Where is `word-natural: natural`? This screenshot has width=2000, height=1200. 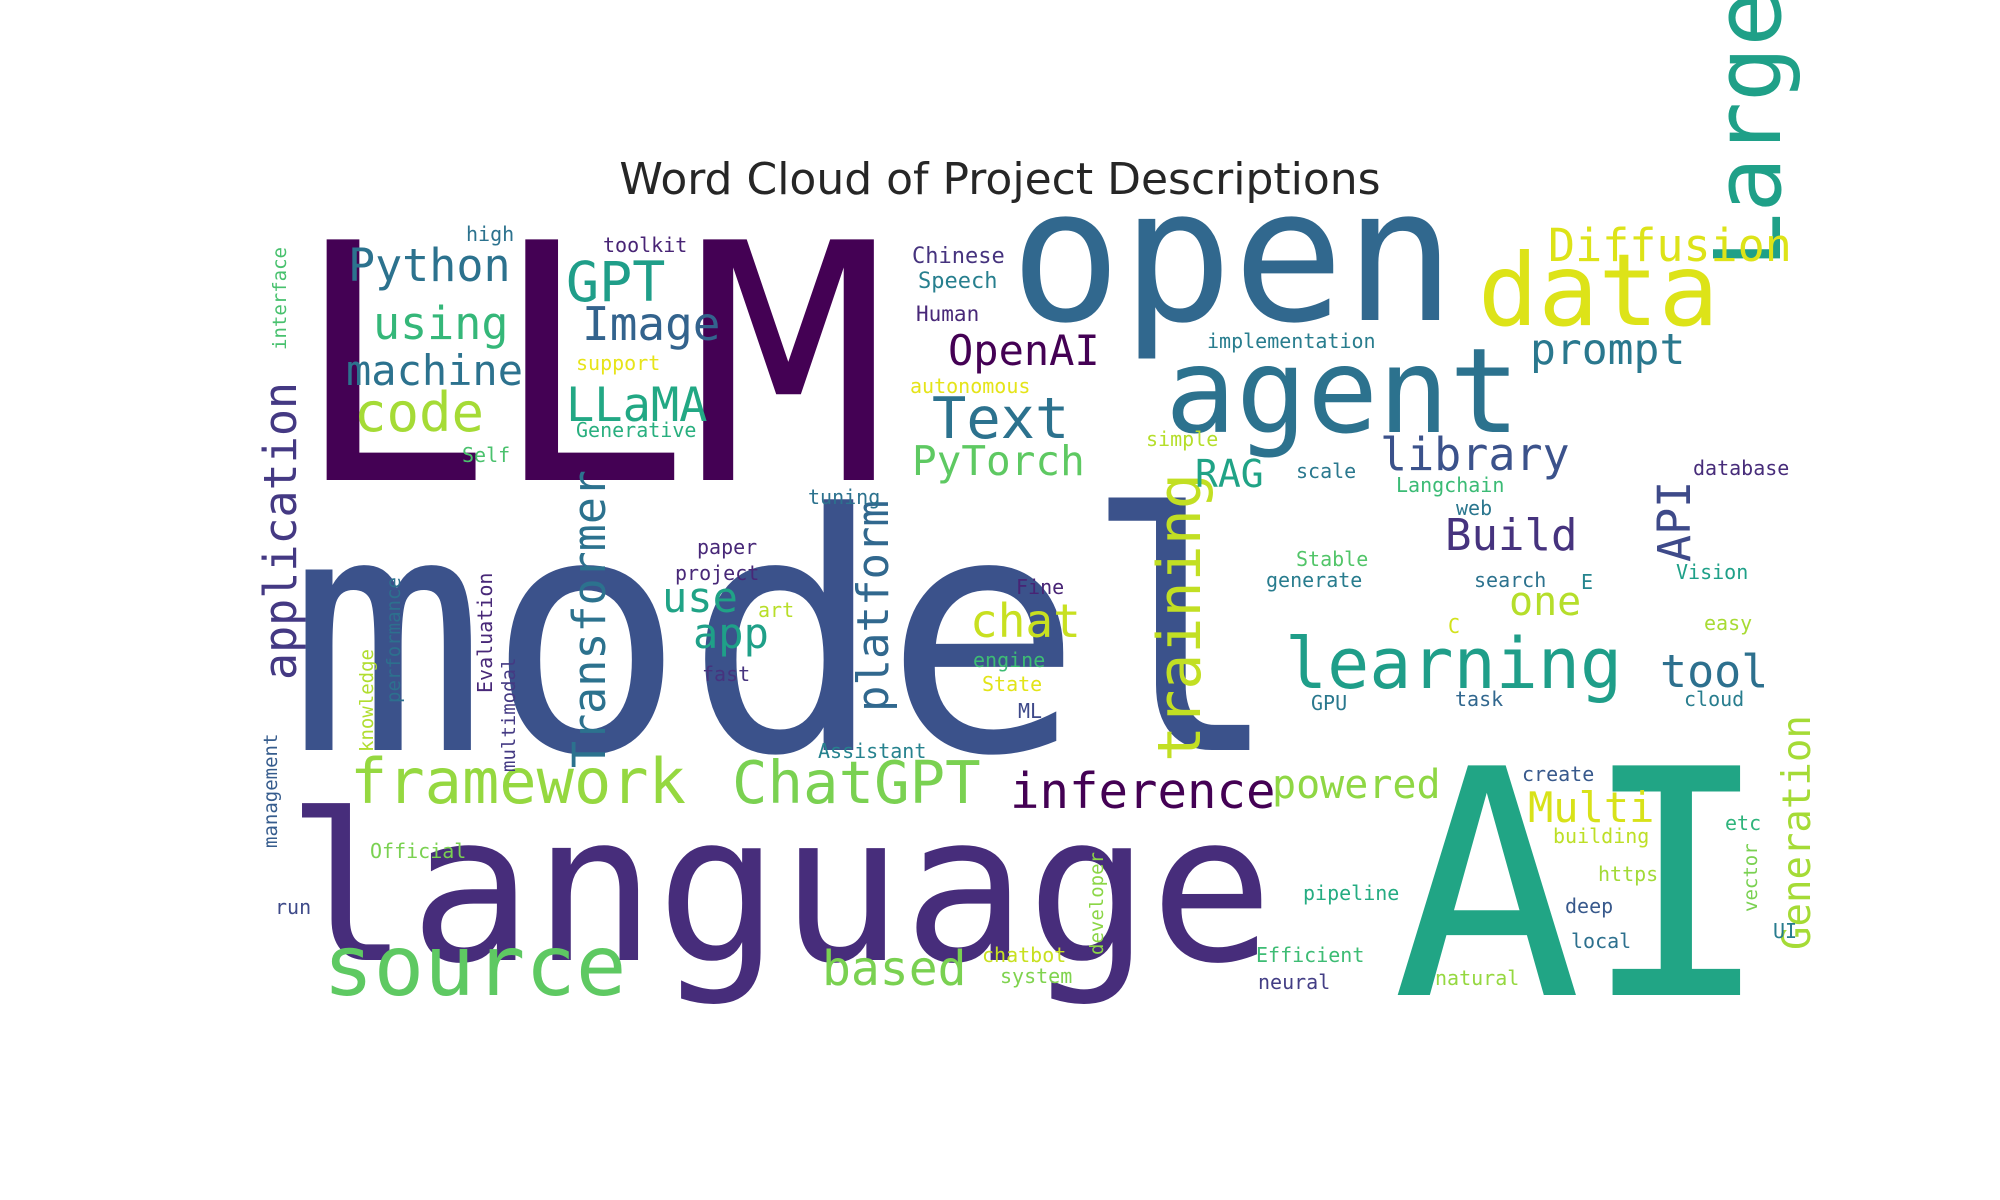 word-natural: natural is located at coordinates (1477, 978).